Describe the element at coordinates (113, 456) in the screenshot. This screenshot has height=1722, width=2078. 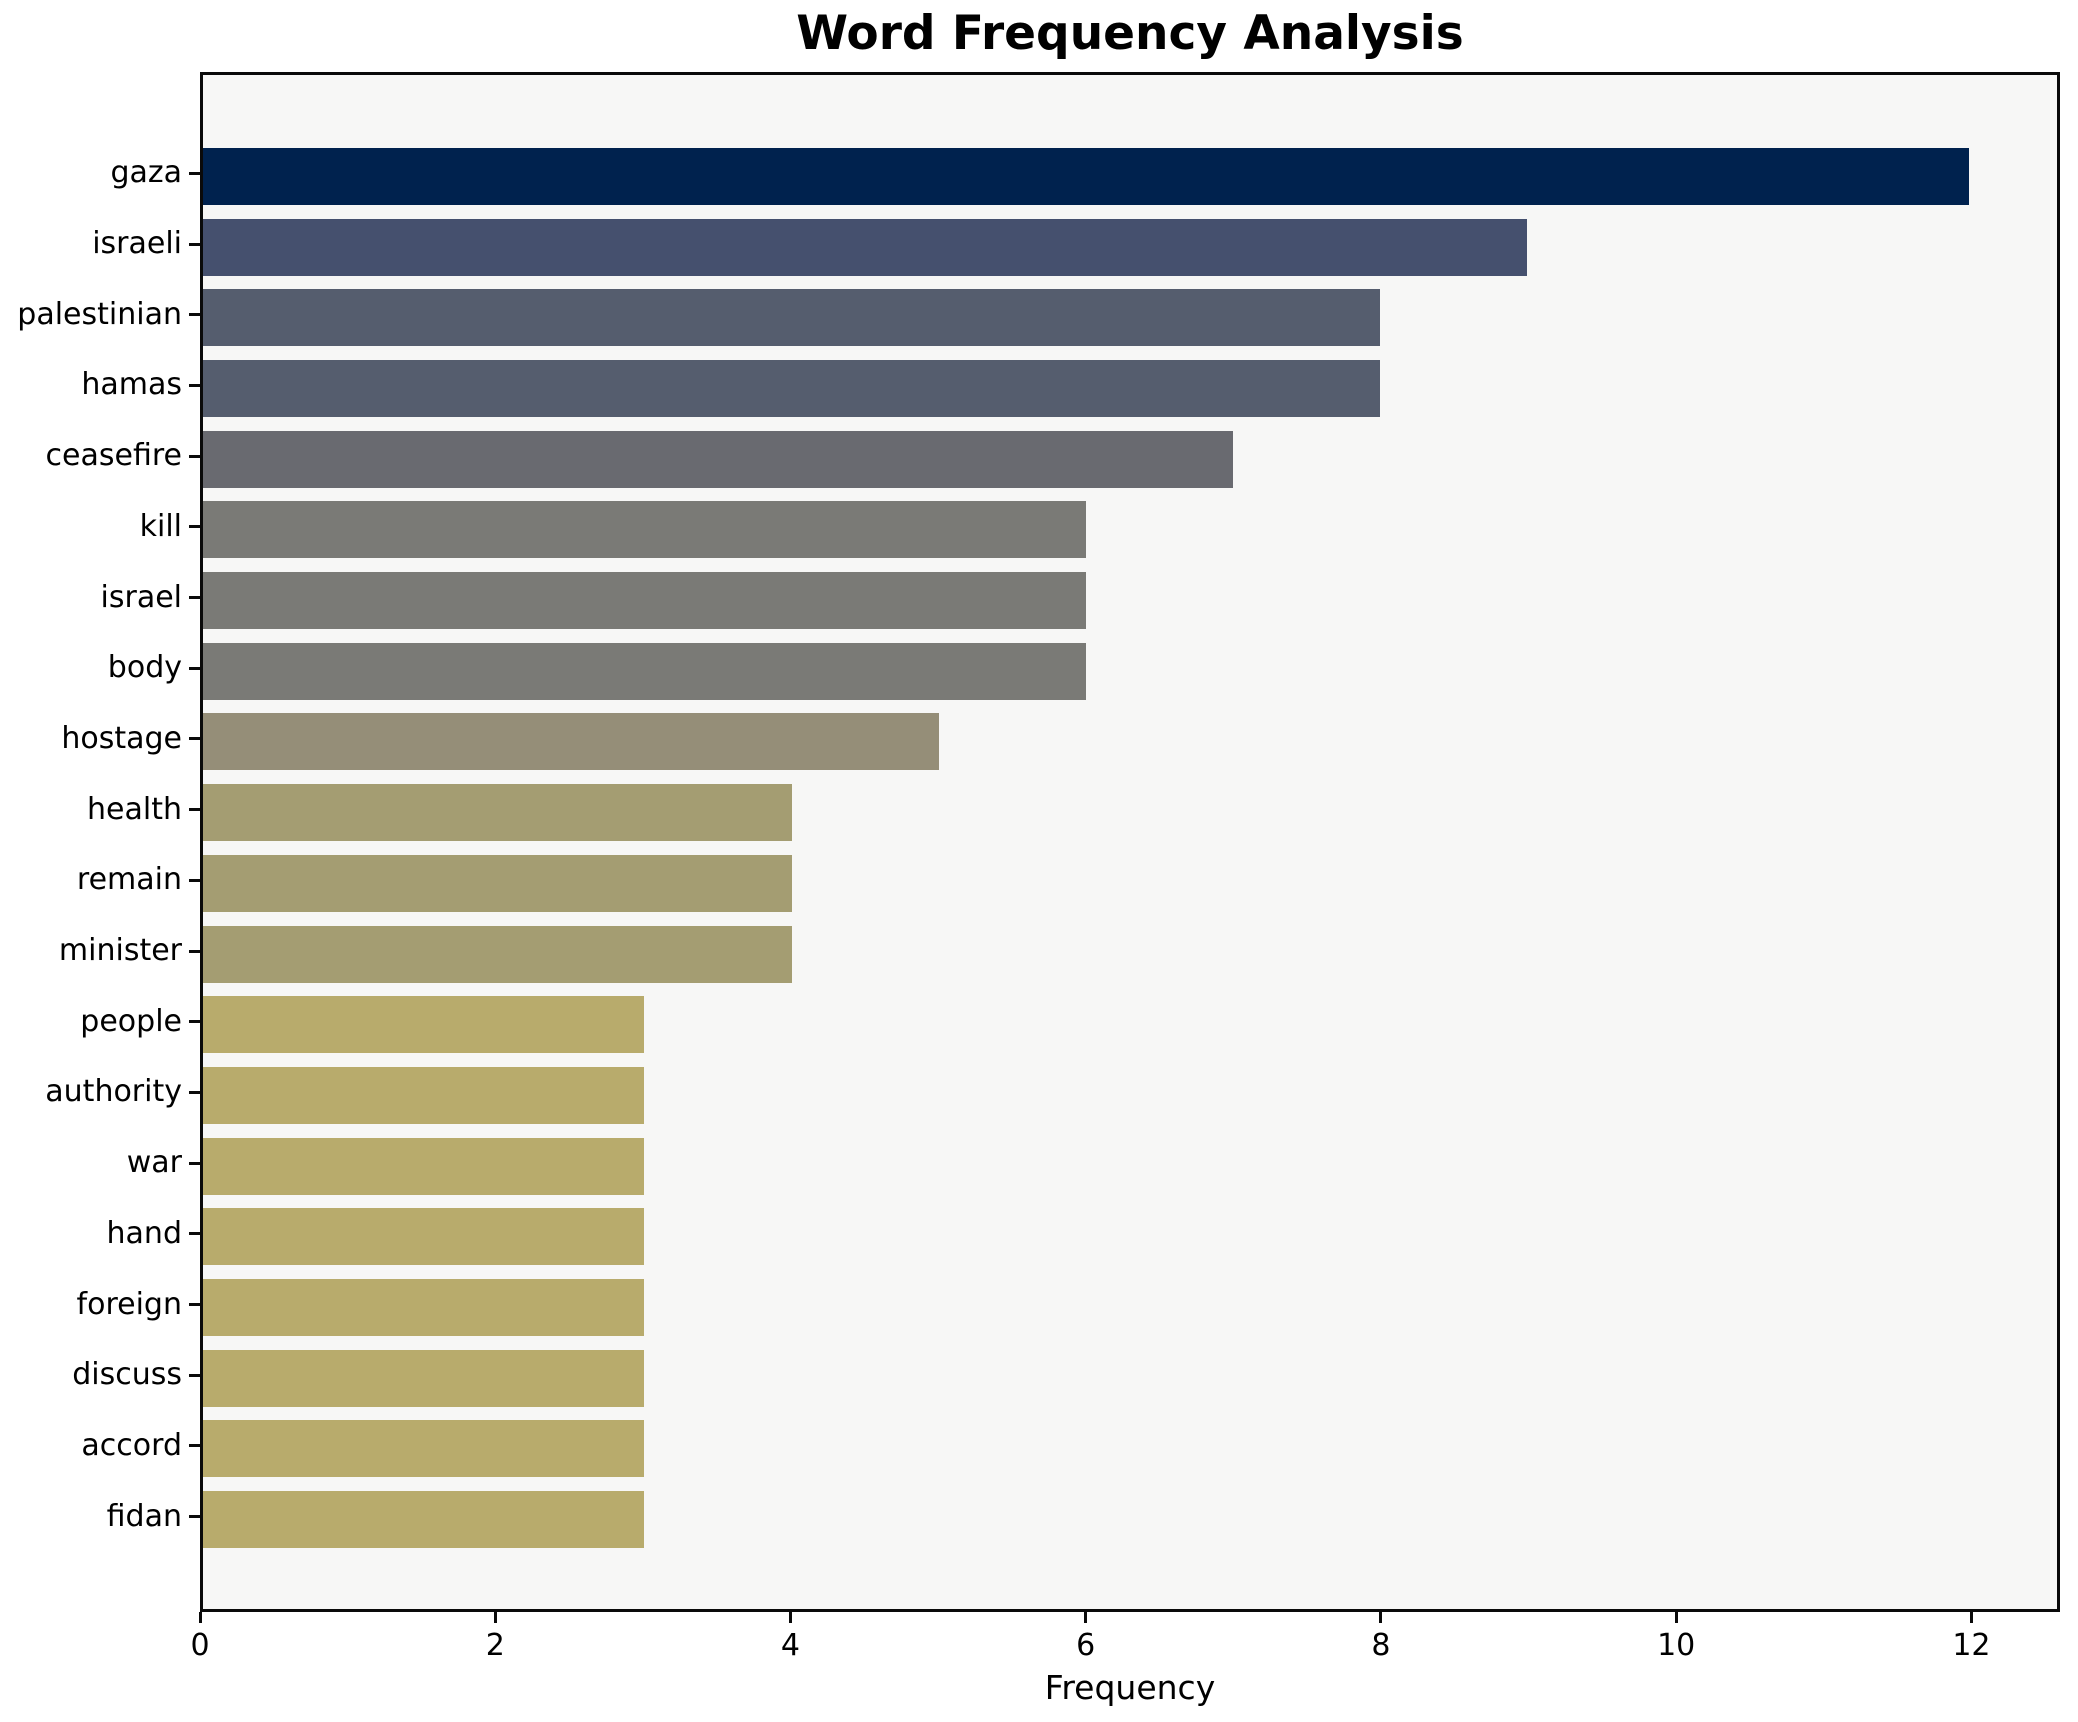
I see `y-tick-label-ceasefire: ceasefire` at that location.